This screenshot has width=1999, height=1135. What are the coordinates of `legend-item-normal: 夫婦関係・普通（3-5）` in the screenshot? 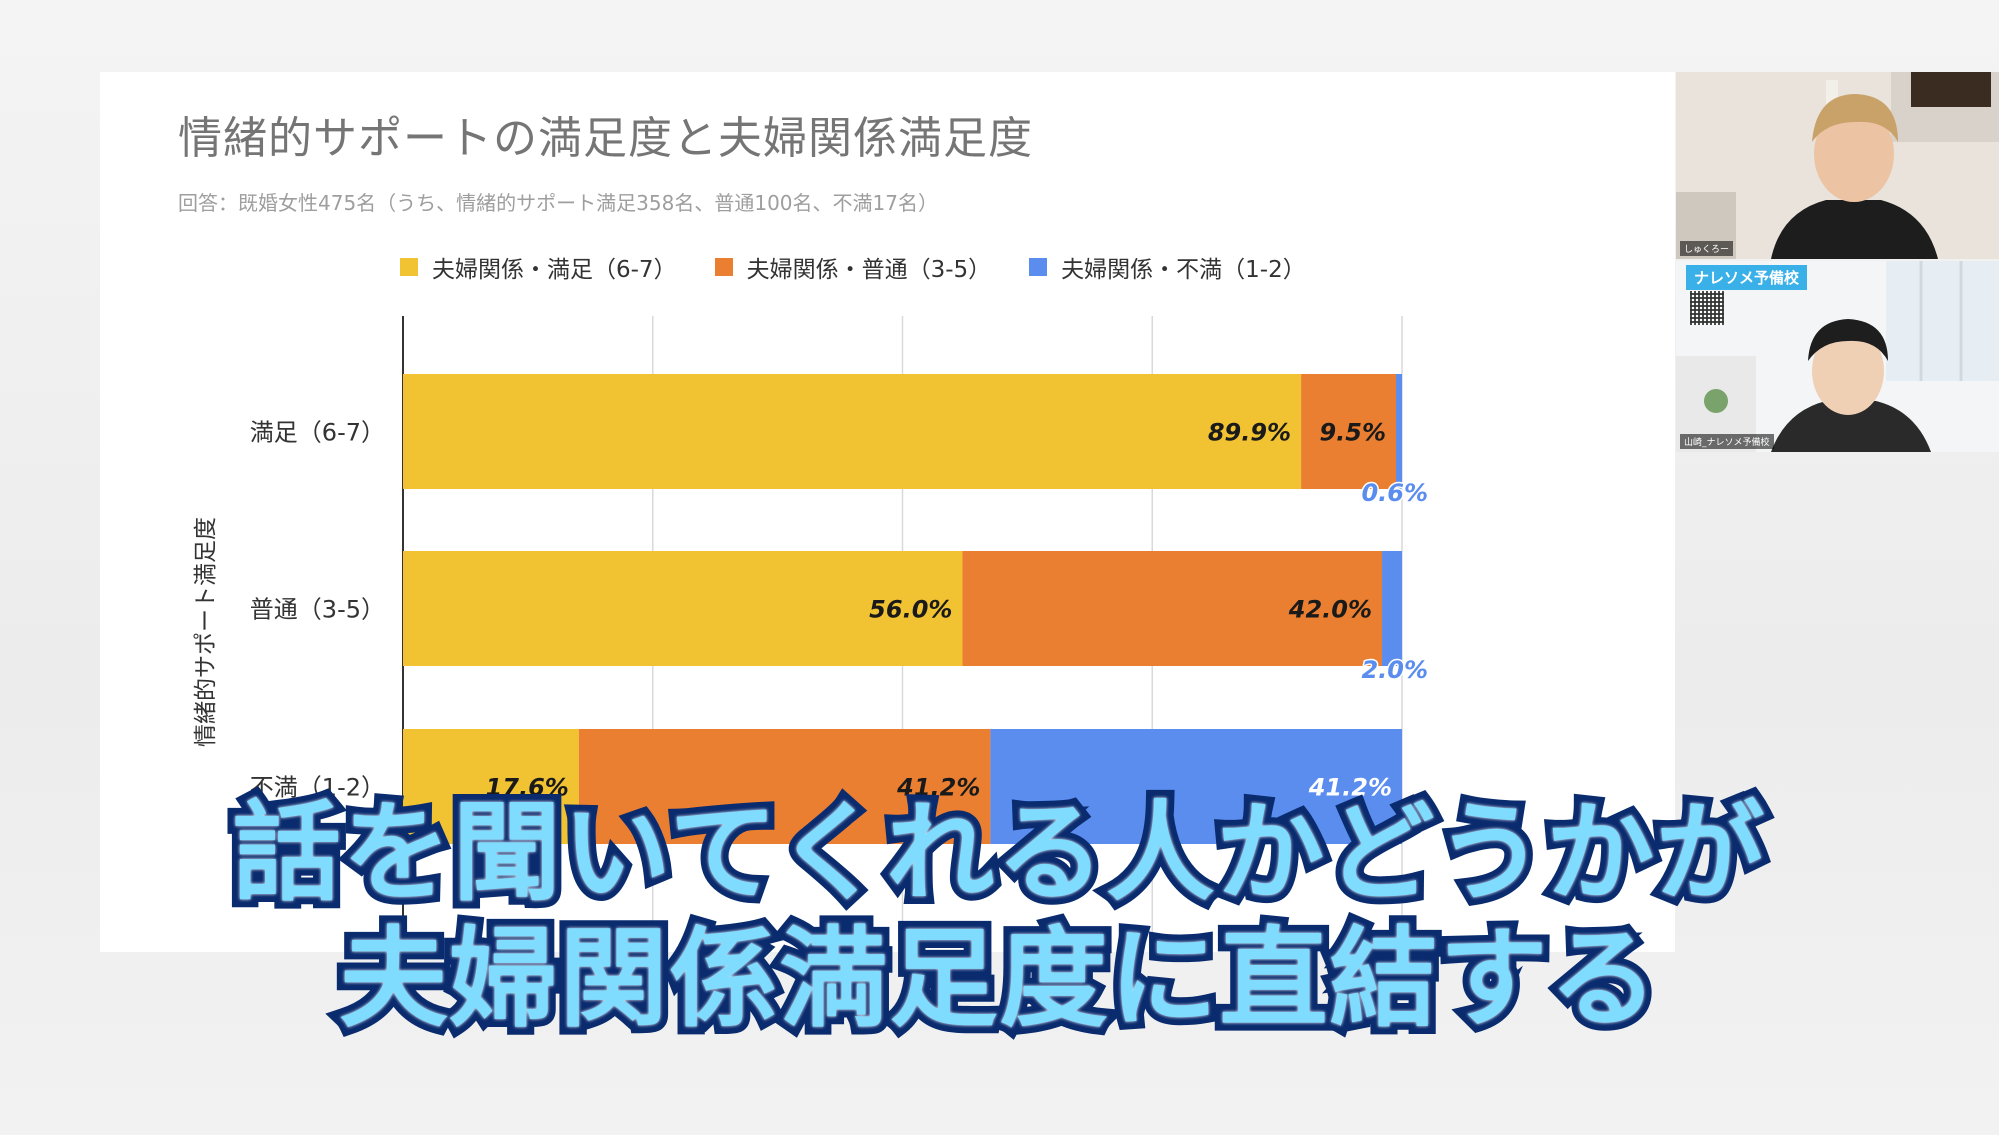 It's located at (853, 267).